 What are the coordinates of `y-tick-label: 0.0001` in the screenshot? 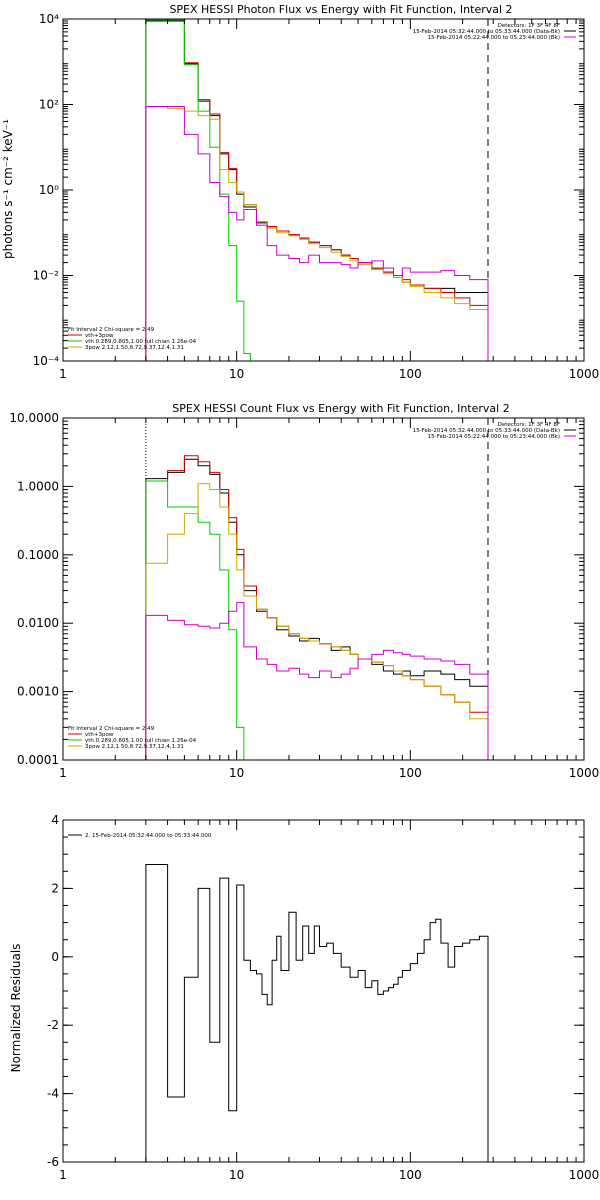 It's located at (38, 760).